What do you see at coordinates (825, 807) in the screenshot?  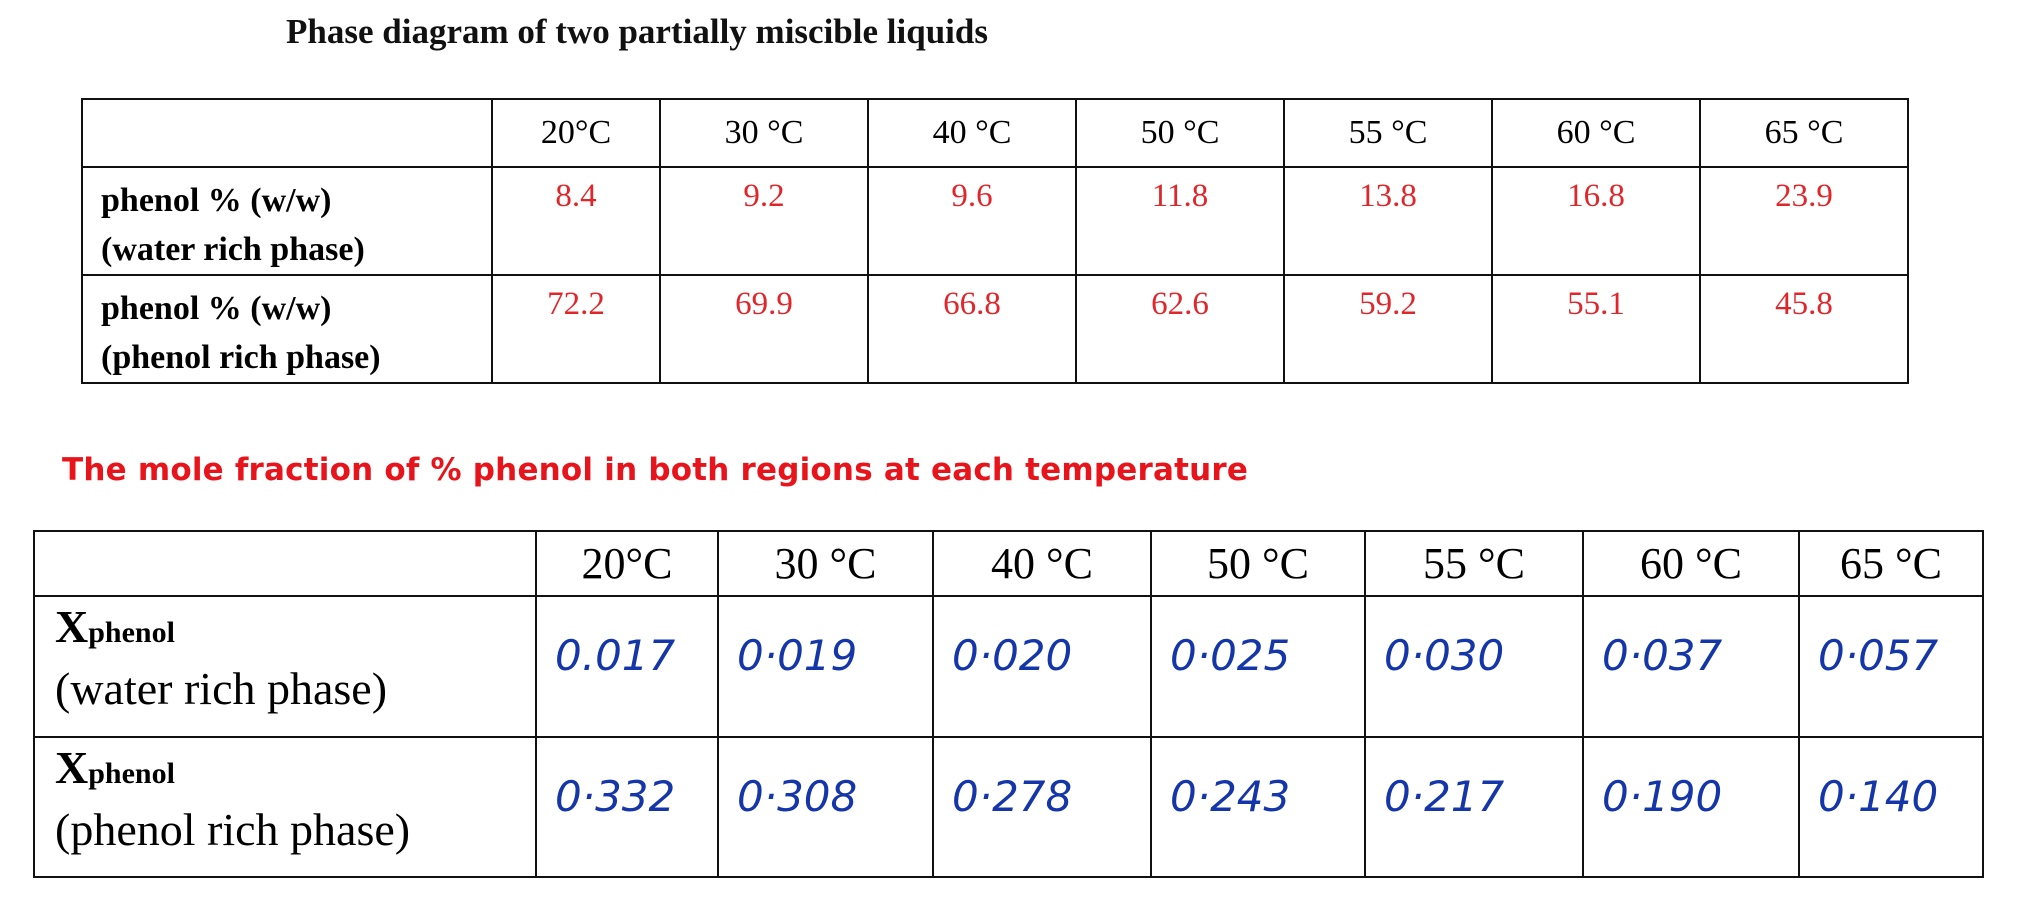 I see `value-cell: 0·308` at bounding box center [825, 807].